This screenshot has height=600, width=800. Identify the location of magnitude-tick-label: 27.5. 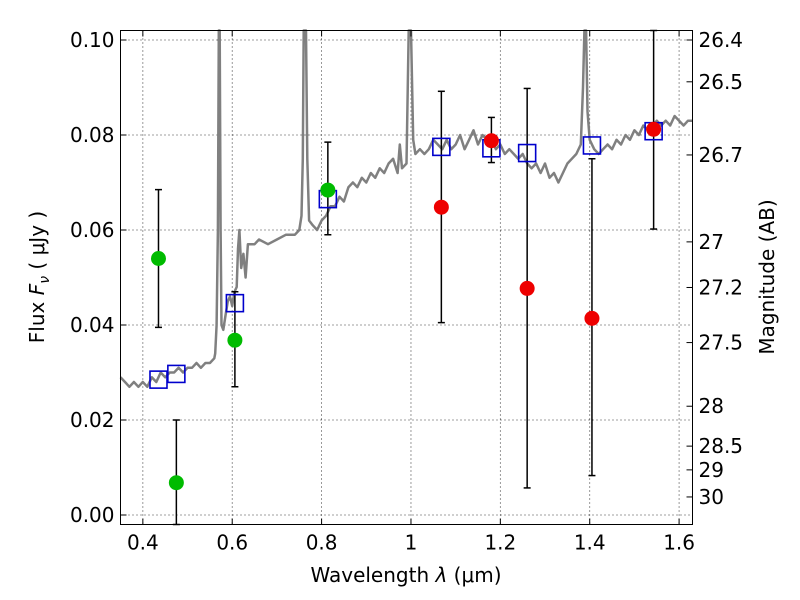
(721, 343).